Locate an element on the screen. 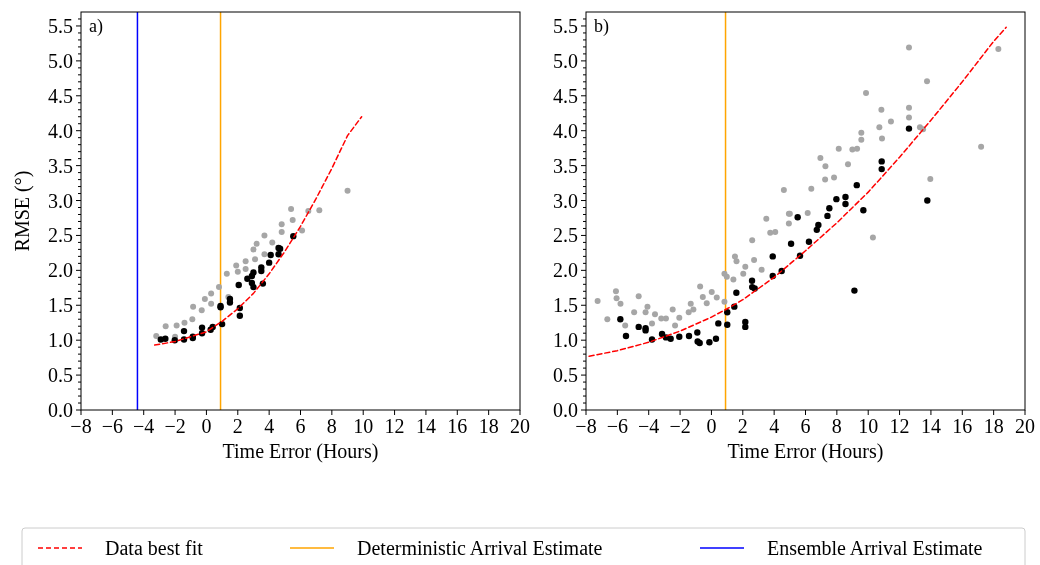  chart-title: a) is located at coordinates (96, 26).